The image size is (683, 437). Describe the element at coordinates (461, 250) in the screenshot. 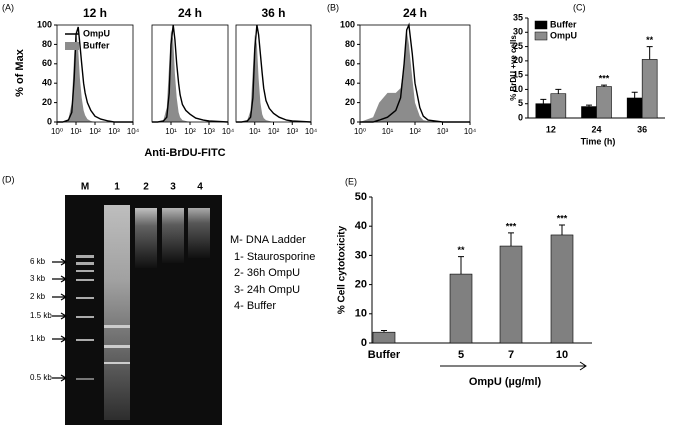

I see `significance-label: **` at that location.